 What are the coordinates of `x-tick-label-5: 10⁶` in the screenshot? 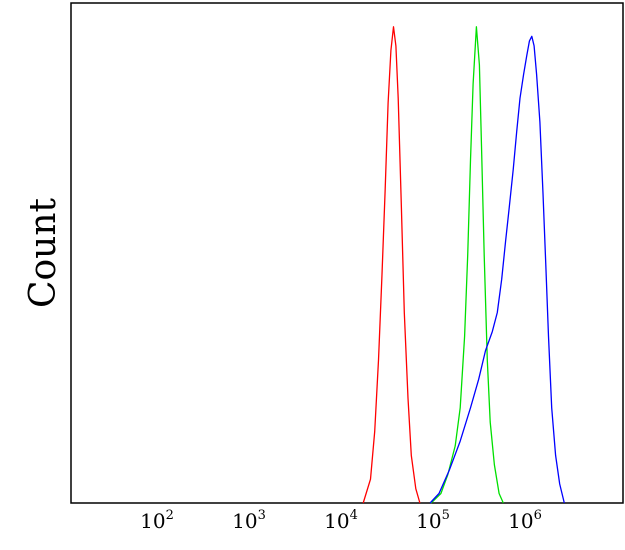 It's located at (525, 520).